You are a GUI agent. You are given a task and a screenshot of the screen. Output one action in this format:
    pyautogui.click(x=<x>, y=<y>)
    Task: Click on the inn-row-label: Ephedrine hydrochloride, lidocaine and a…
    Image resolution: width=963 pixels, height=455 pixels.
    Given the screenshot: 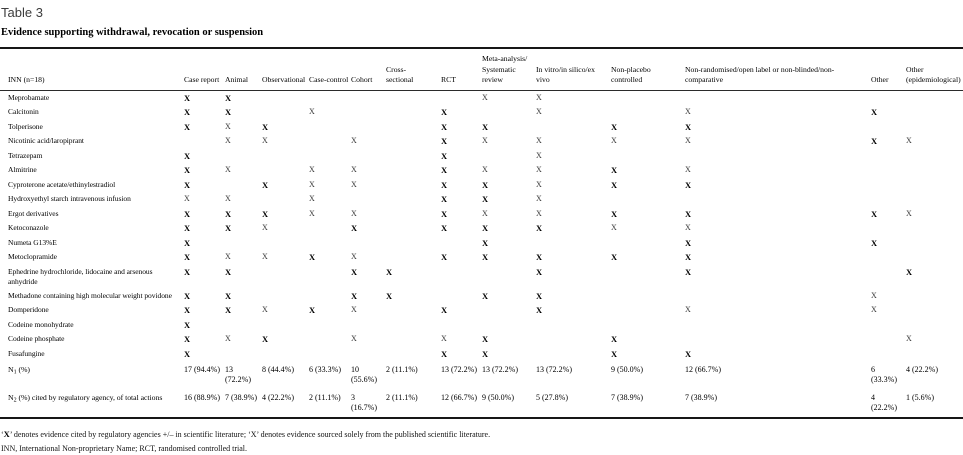 What is the action you would take?
    pyautogui.click(x=90, y=277)
    